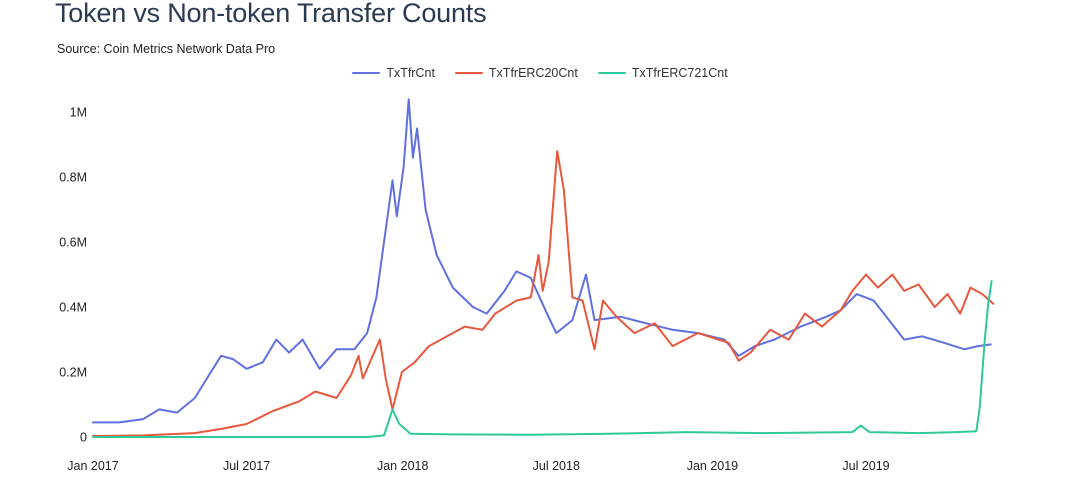 Image resolution: width=1080 pixels, height=503 pixels. What do you see at coordinates (611, 73) in the screenshot?
I see `legend-swatch-txtfrerc721cnt` at bounding box center [611, 73].